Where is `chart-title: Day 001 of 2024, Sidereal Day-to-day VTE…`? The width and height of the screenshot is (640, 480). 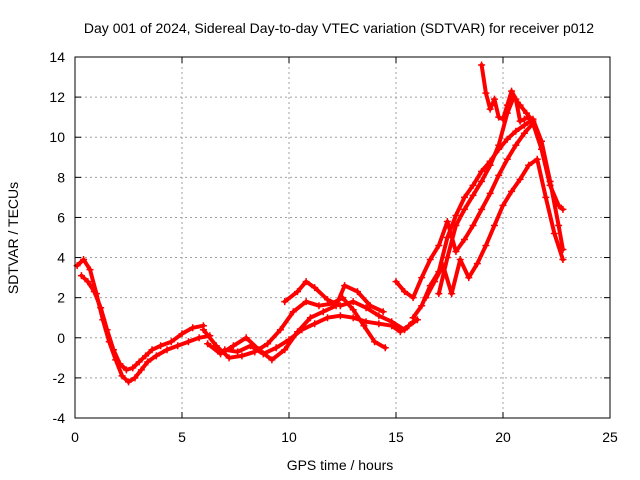 chart-title: Day 001 of 2024, Sidereal Day-to-day VTE… is located at coordinates (339, 28).